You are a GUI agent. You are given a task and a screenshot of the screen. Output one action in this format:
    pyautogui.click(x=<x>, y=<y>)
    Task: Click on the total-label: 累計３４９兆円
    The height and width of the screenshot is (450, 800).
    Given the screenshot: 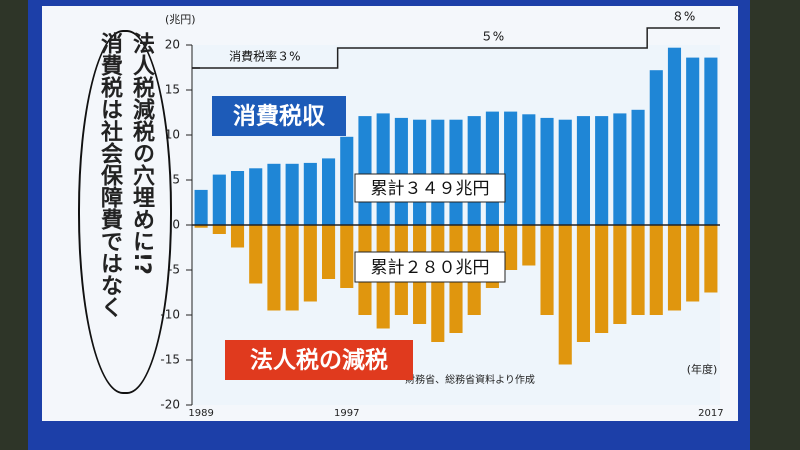 What is the action you would take?
    pyautogui.click(x=430, y=189)
    